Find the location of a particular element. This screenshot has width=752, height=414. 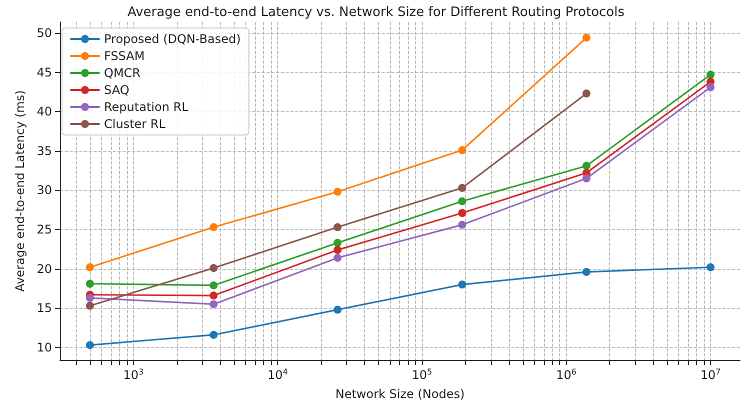

y-tick-label: 20 is located at coordinates (44, 269).